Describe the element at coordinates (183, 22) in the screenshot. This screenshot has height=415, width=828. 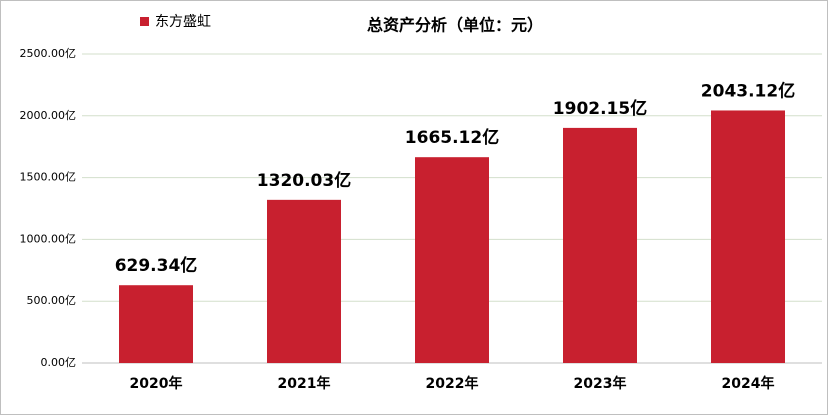
I see `legend-label: 东方盛虹` at that location.